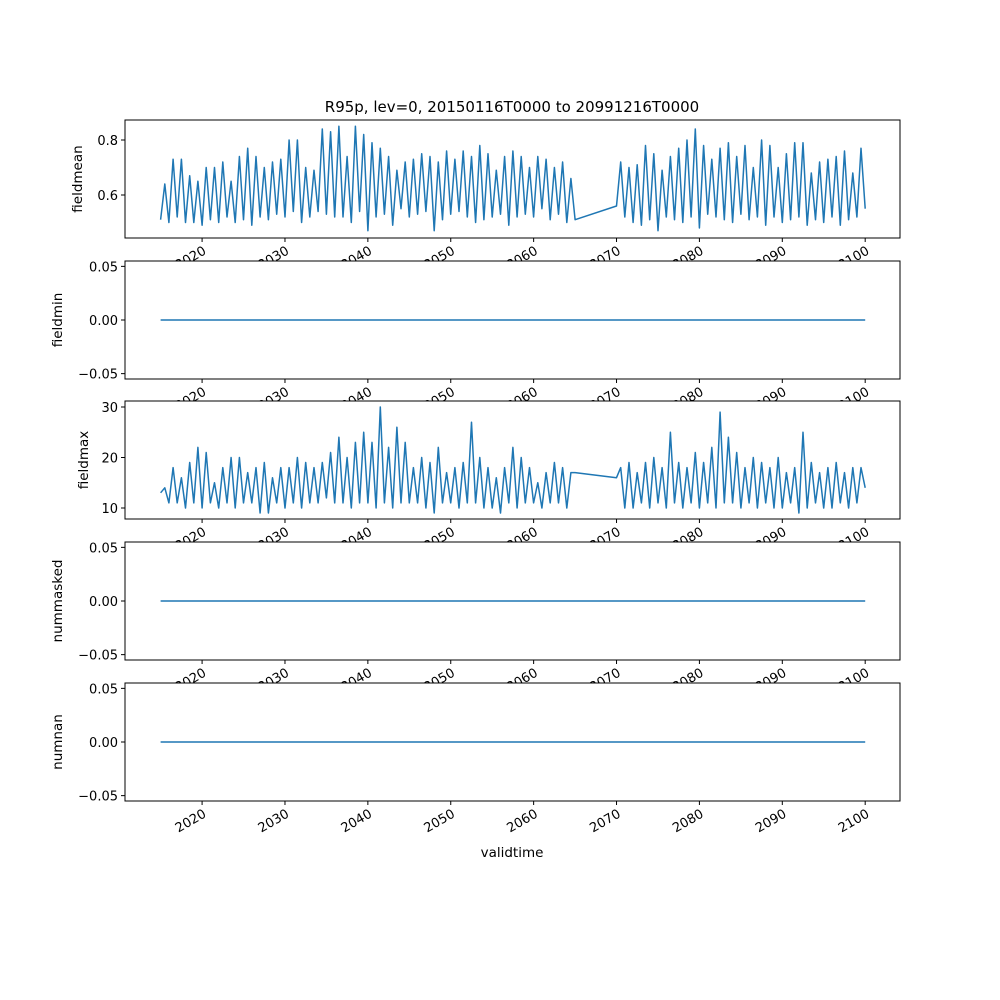 The width and height of the screenshot is (1000, 1000). I want to click on y-tick-label: 0.6, so click(107, 196).